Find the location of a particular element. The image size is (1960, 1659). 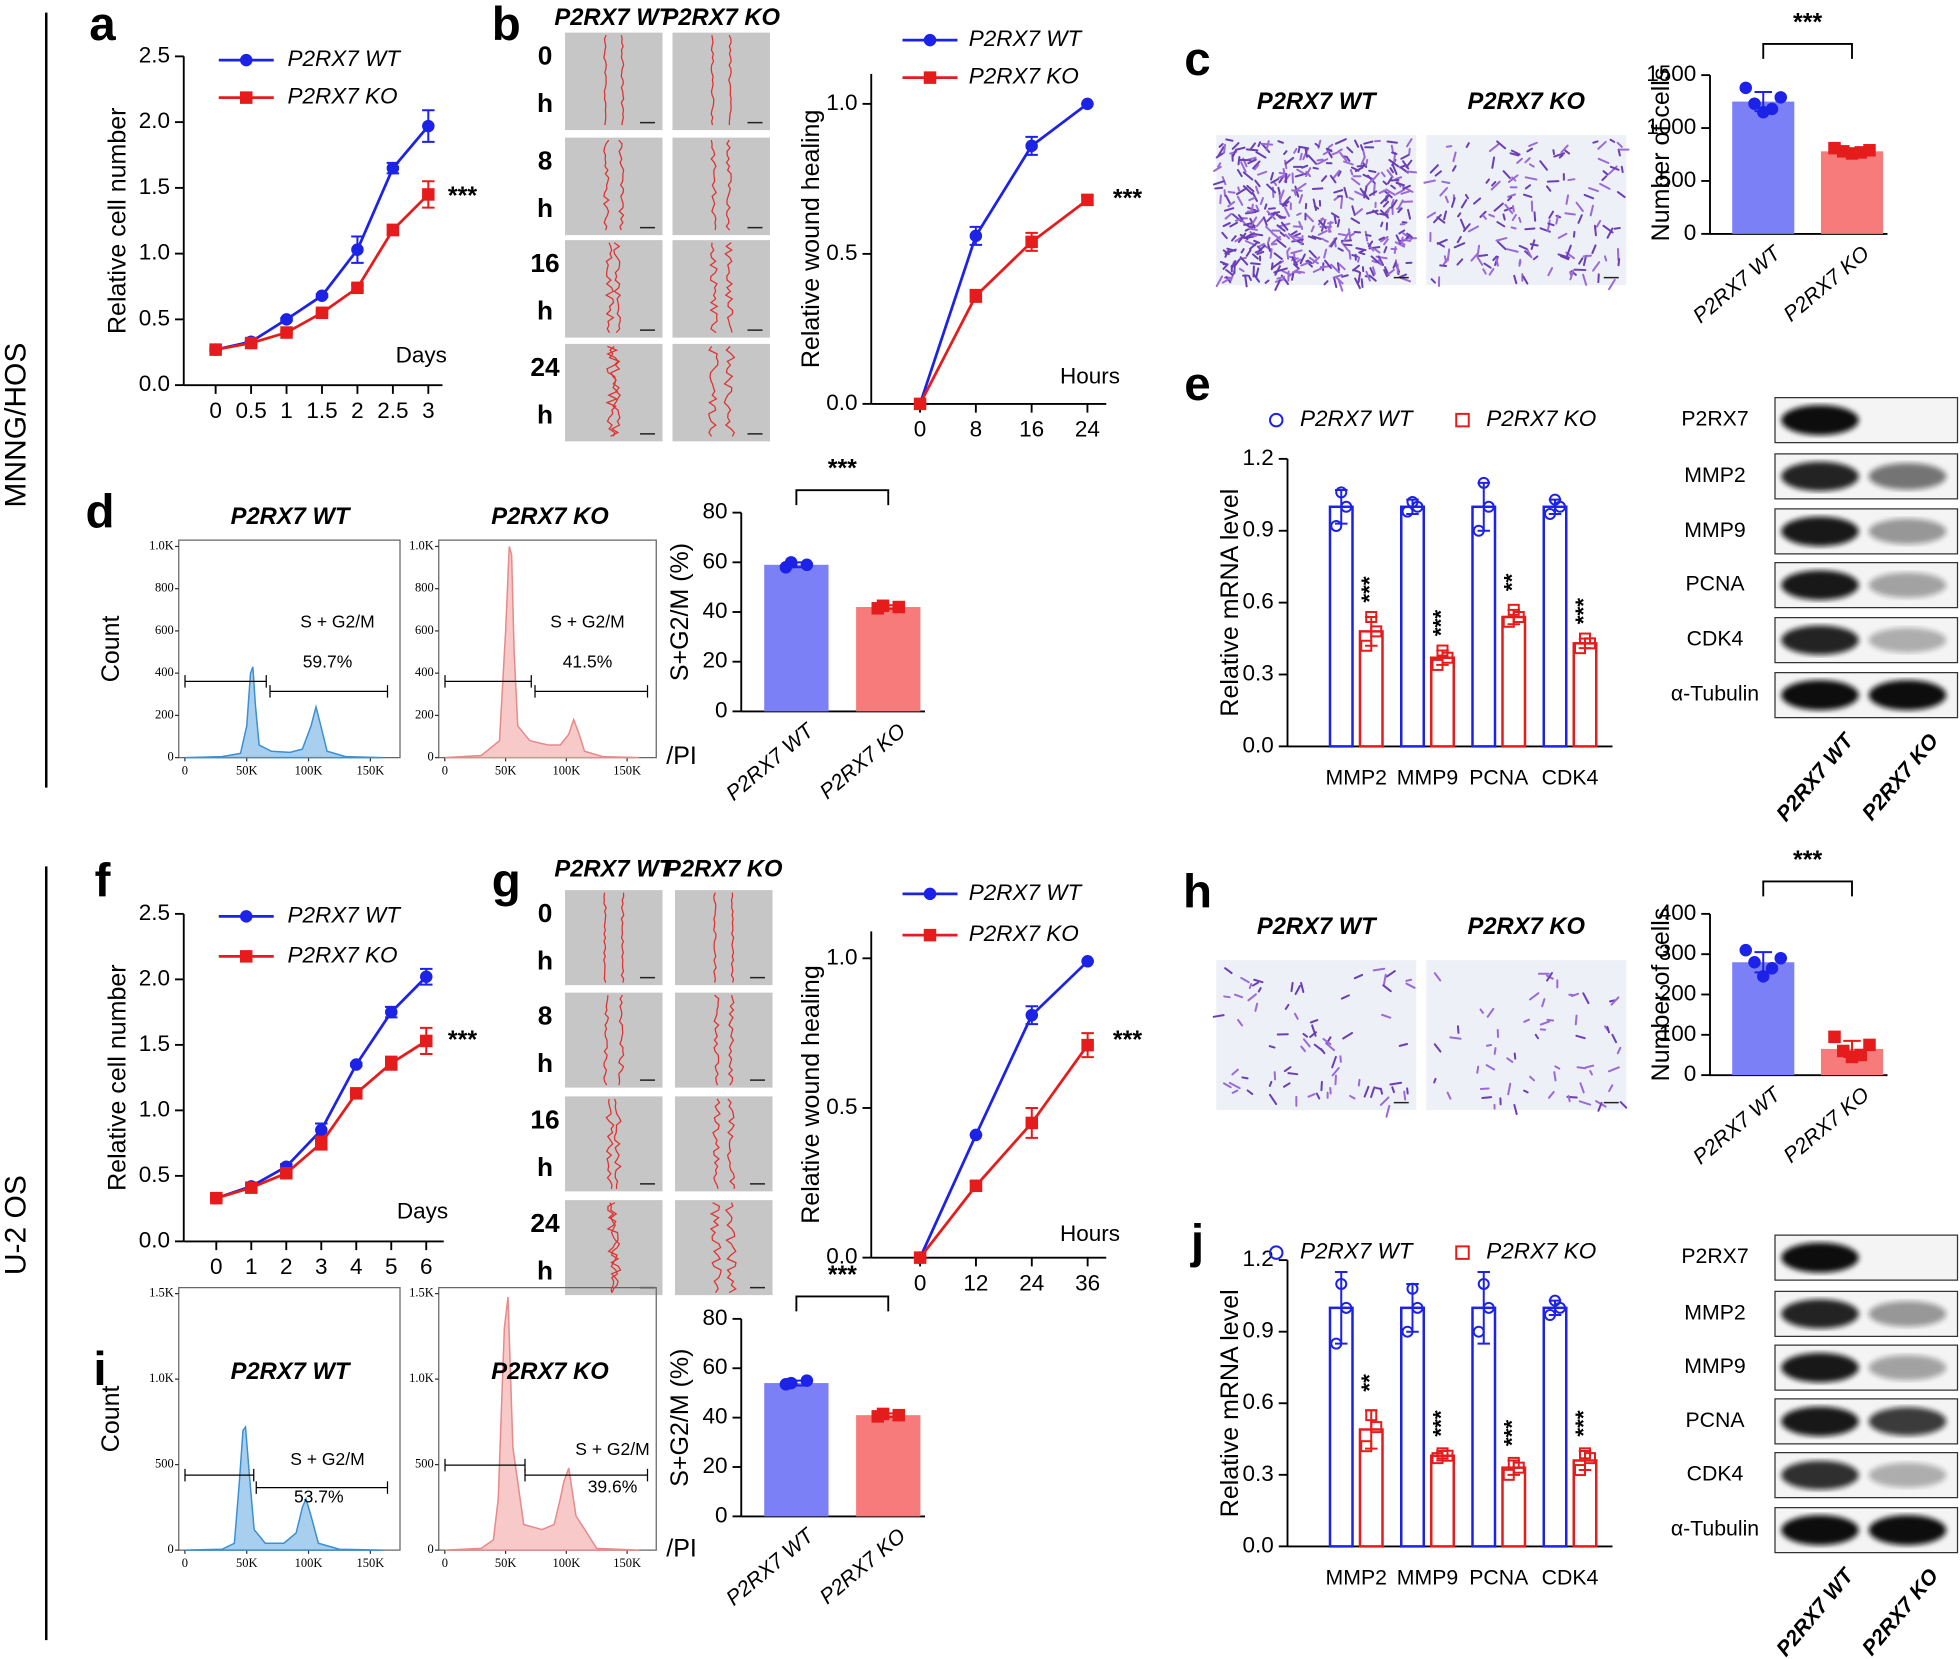

y-tick-label: 200 is located at coordinates (164, 714).